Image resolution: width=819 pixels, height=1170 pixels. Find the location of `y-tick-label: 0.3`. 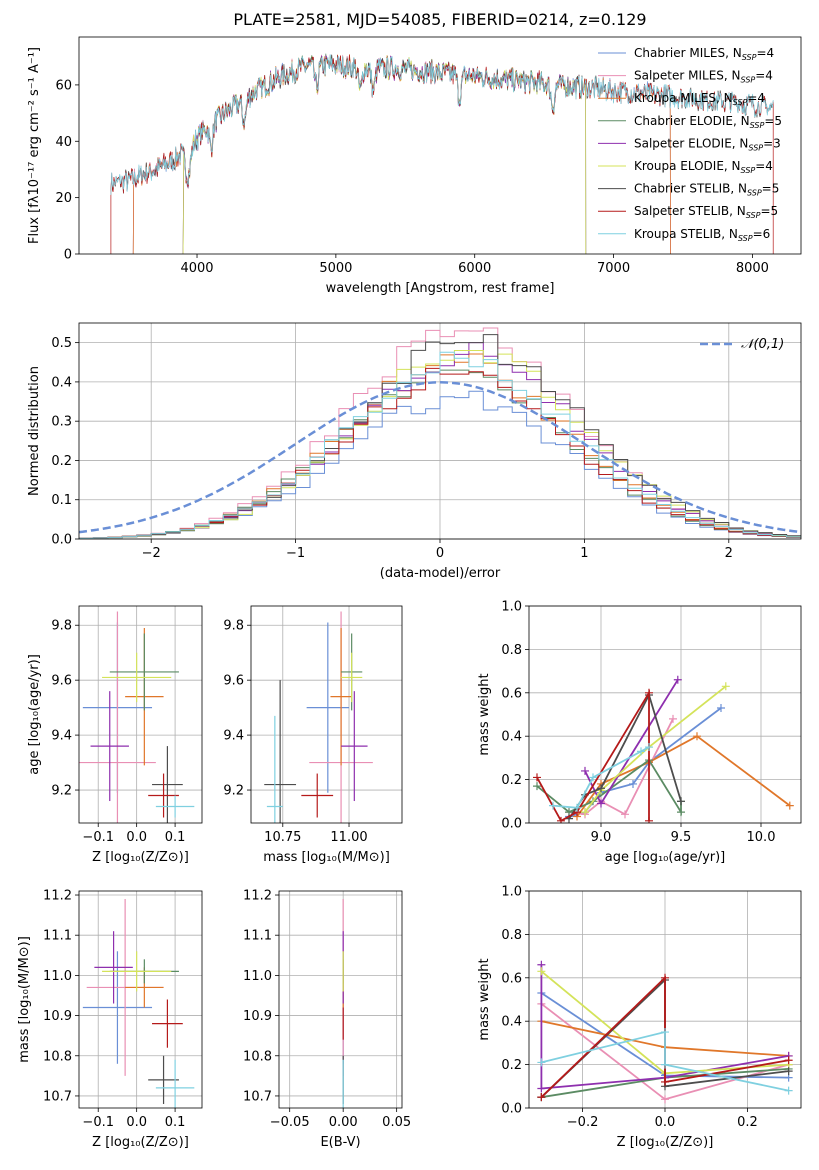

y-tick-label: 0.3 is located at coordinates (61, 422).